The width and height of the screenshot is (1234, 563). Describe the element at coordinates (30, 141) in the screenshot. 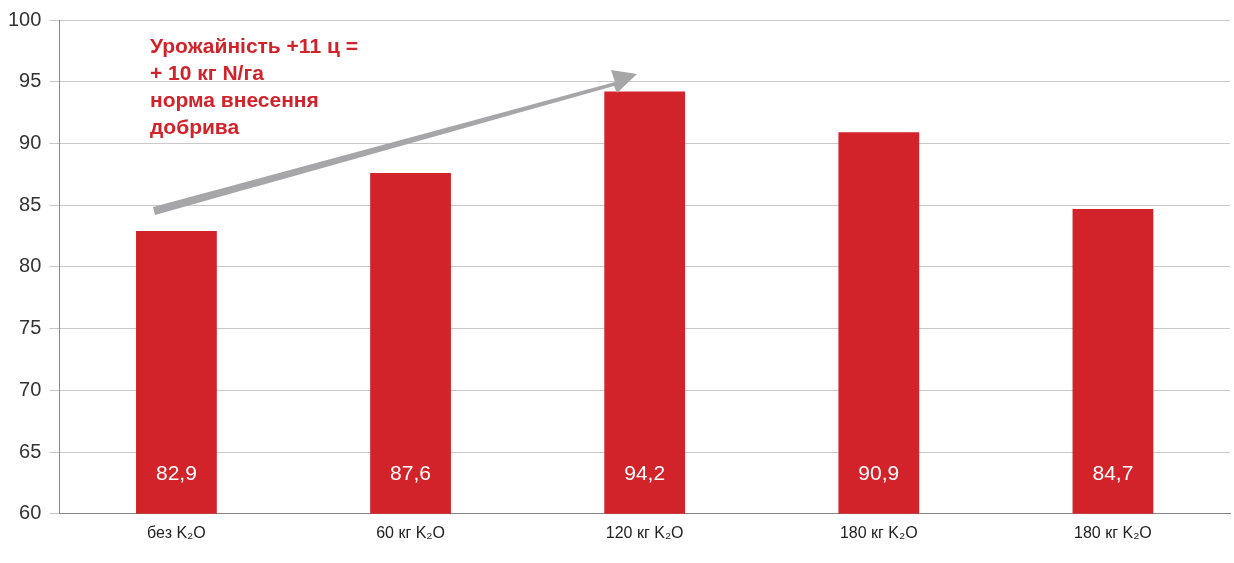

I see `y-tick-label: 90` at that location.